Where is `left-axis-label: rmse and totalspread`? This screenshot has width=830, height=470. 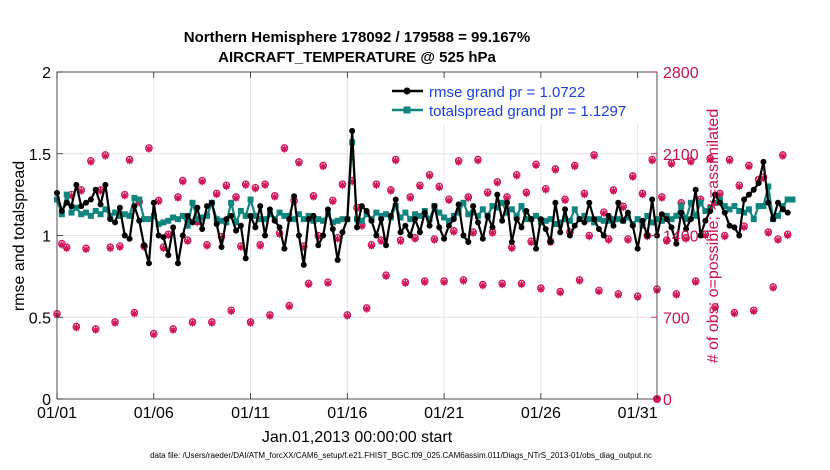 left-axis-label: rmse and totalspread is located at coordinates (19, 236).